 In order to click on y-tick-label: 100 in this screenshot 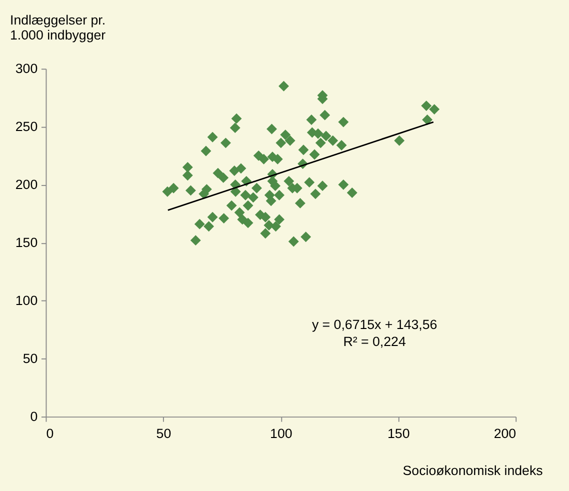, I will do `click(26, 300)`.